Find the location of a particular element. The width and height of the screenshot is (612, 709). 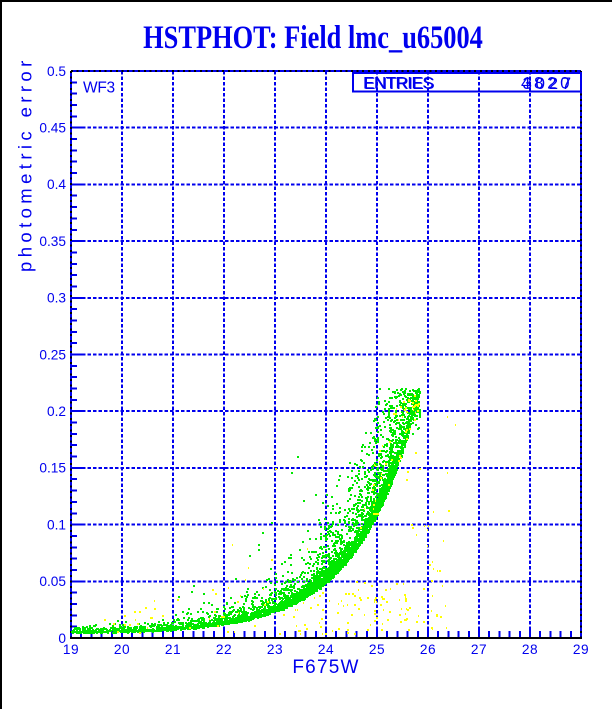

svg-text: 0.15 is located at coordinates (52, 468).